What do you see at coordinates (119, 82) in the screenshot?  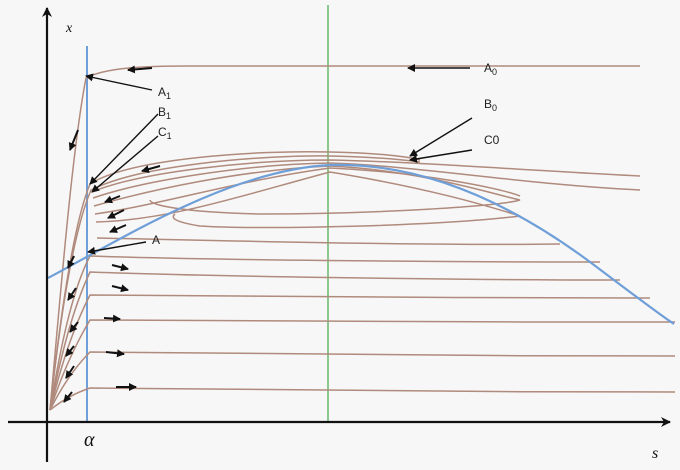 I see `pointer-a1` at bounding box center [119, 82].